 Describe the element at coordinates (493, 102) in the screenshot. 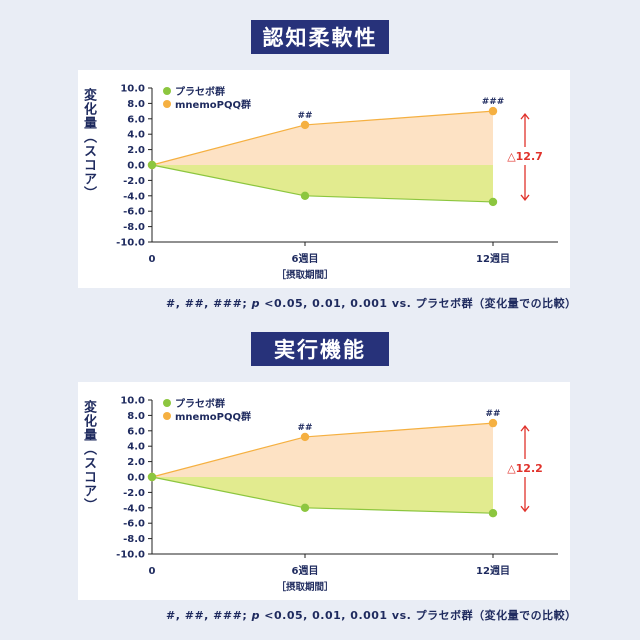

I see `significance-label: ###` at that location.